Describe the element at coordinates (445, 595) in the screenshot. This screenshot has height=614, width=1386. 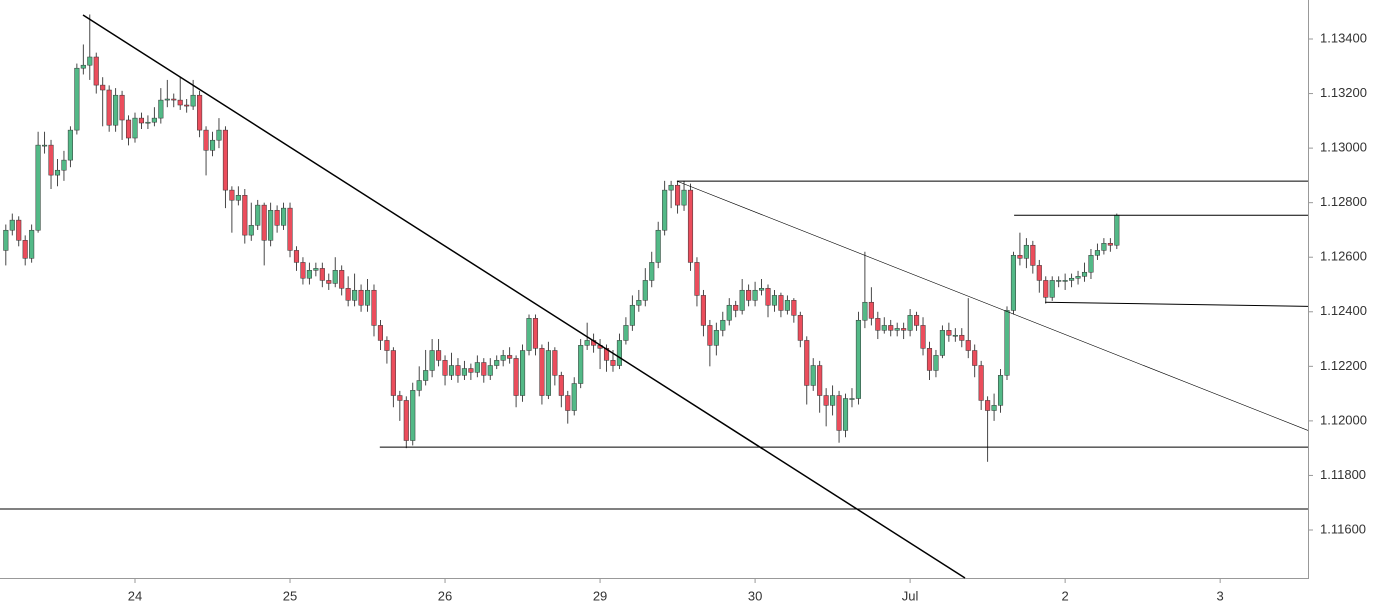
I see `x-tick-label: 26` at that location.